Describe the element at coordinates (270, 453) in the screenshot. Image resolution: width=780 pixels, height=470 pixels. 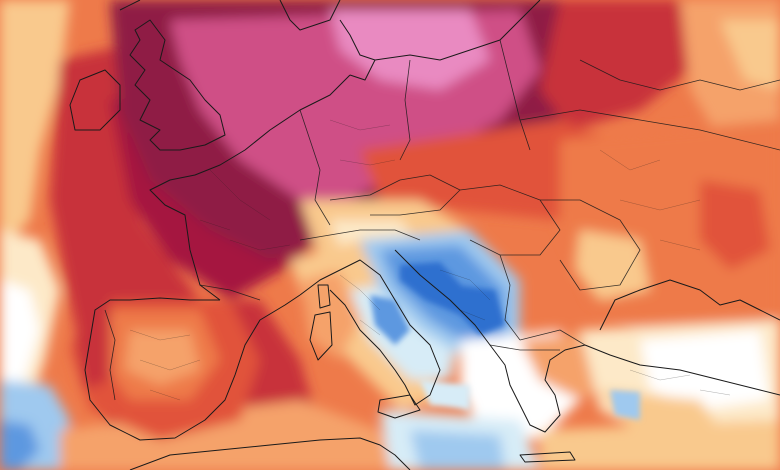
I see `coastline-north-africa` at that location.